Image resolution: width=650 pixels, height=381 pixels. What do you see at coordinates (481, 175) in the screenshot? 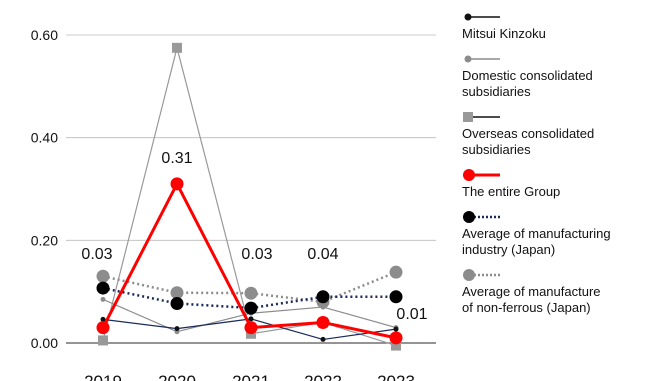
I see `legend-swatch-entire-group` at bounding box center [481, 175].